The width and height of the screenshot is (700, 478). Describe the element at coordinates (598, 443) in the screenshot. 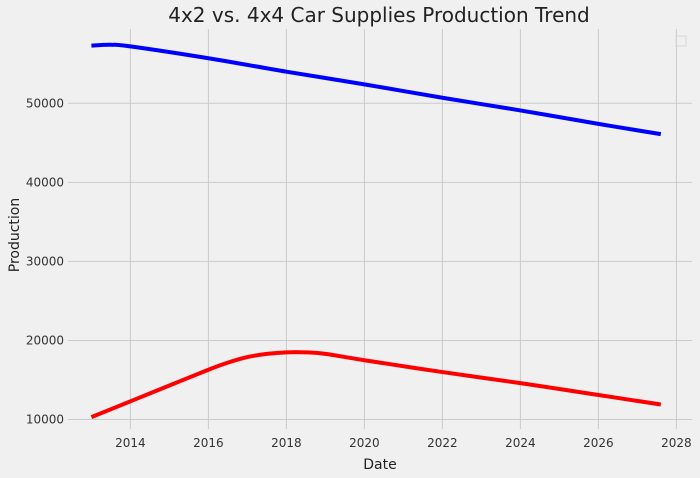

I see `x-tick-label: 2026` at that location.